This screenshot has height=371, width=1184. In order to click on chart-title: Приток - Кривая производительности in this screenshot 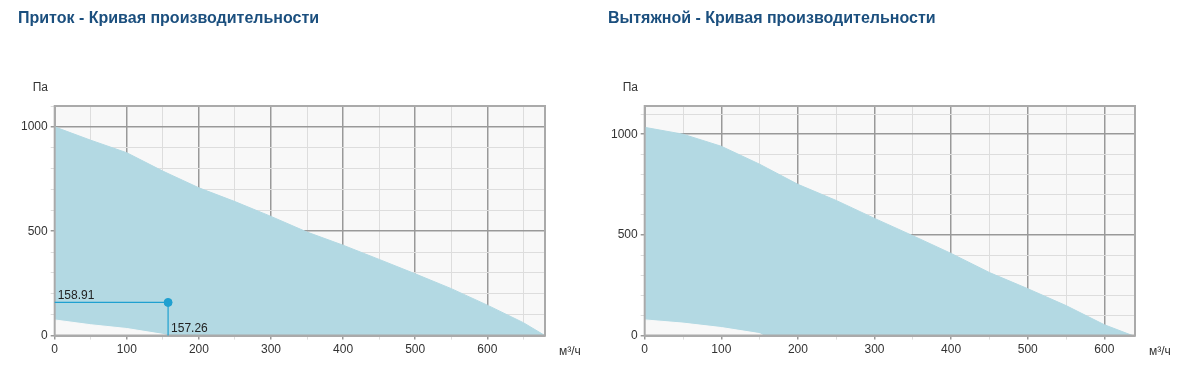, I will do `click(169, 18)`.